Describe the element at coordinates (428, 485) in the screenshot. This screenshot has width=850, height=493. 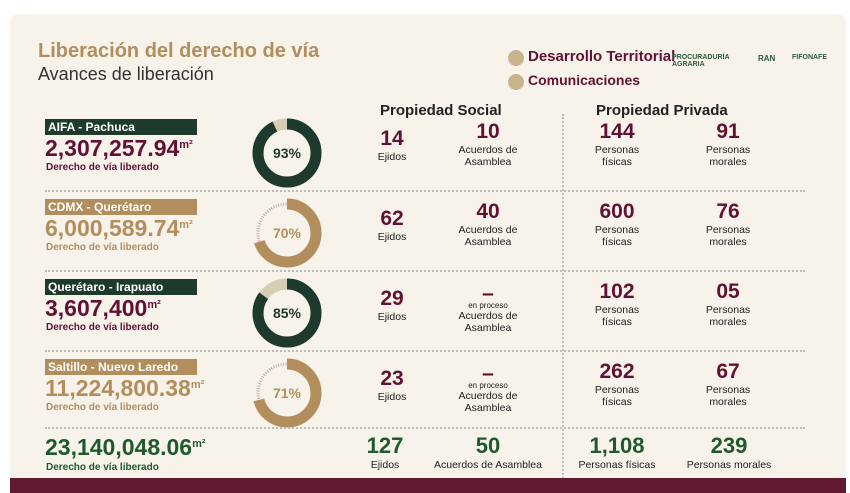
I see `footer-band` at that location.